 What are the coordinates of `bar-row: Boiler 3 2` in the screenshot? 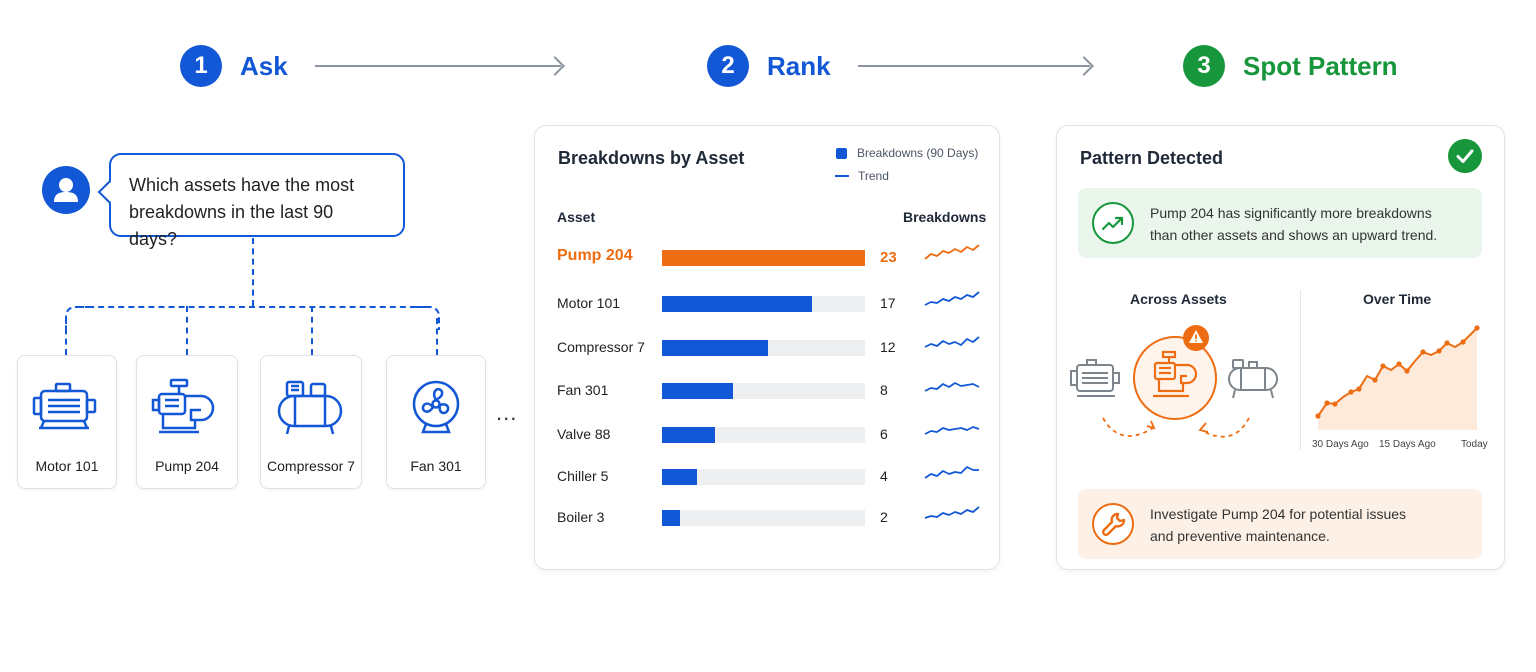 It's located at (767, 518).